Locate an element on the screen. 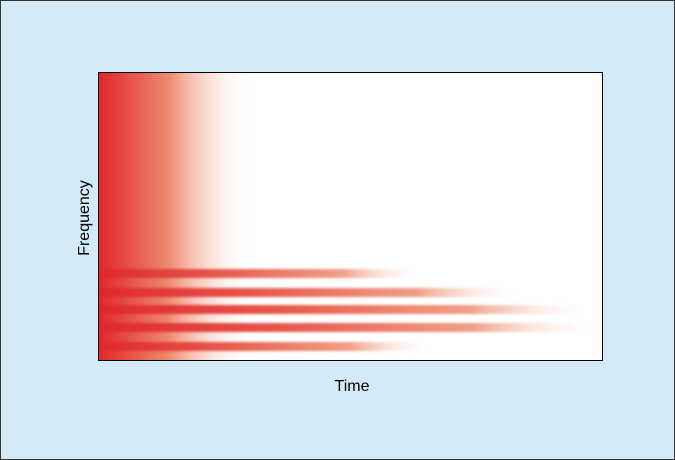  y-axis-label: Frequency is located at coordinates (84, 218).